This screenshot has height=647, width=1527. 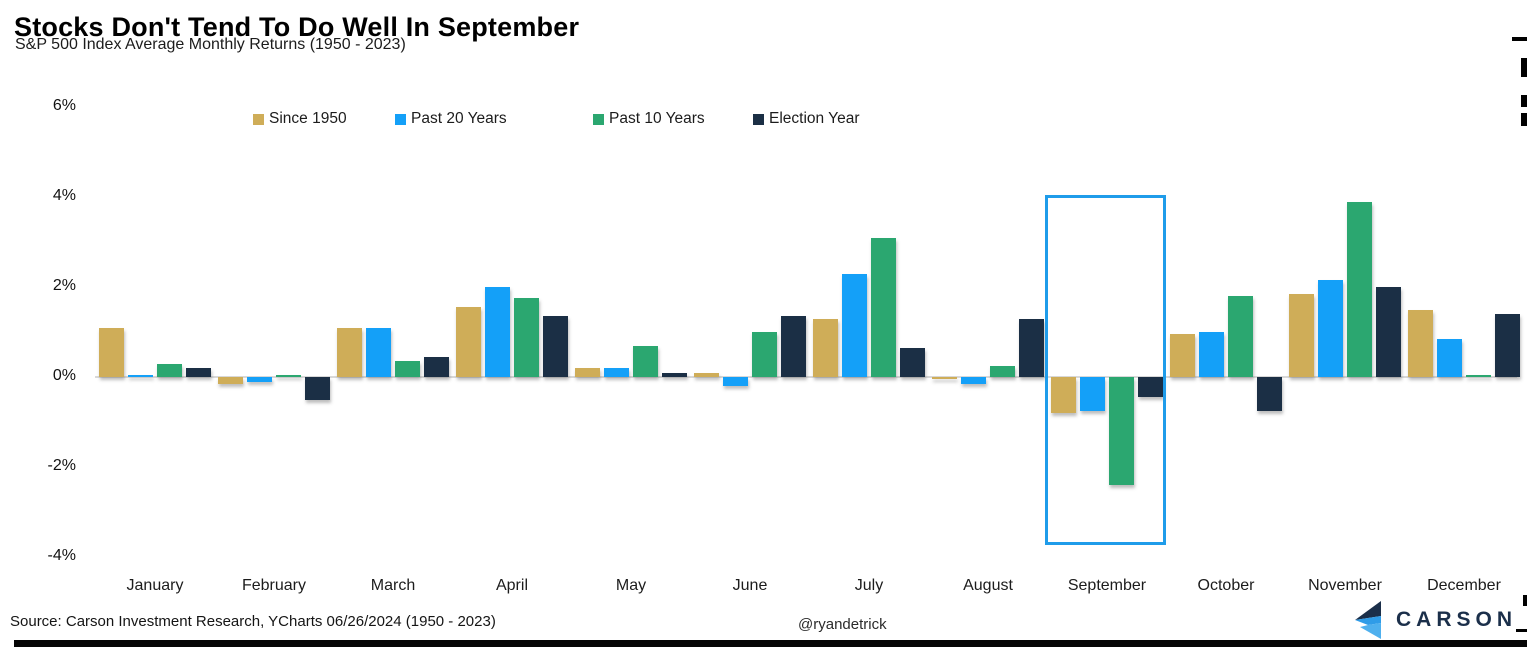 What do you see at coordinates (198, 372) in the screenshot?
I see `bar-january-election-year` at bounding box center [198, 372].